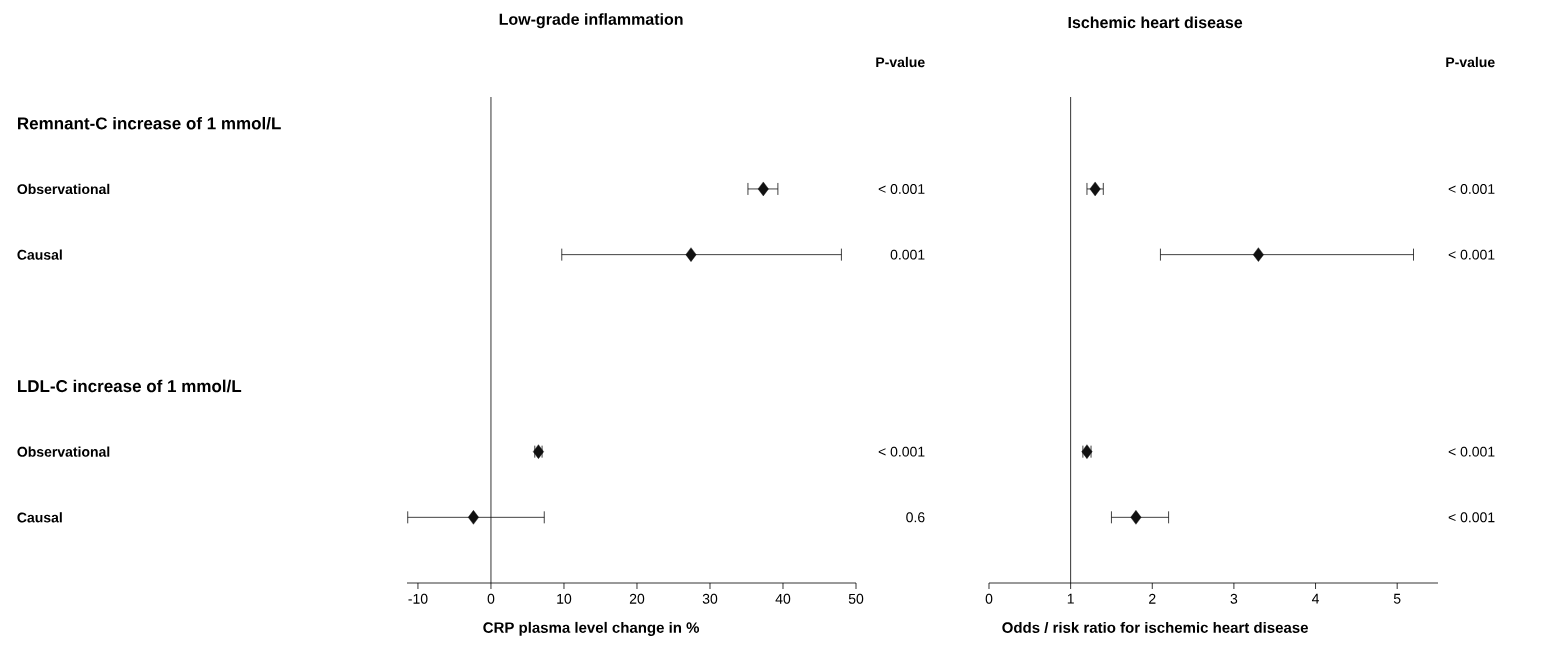 This screenshot has height=670, width=1543. I want to click on x-tick-label: 10, so click(564, 598).